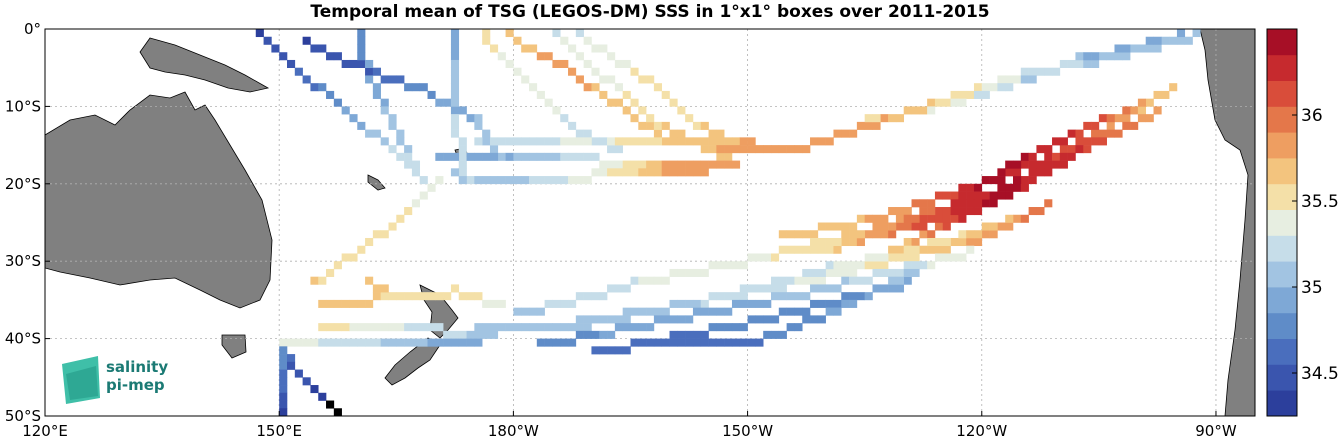 The width and height of the screenshot is (1343, 438). Describe the element at coordinates (204, 65) in the screenshot. I see `land-new-guinea` at that location.